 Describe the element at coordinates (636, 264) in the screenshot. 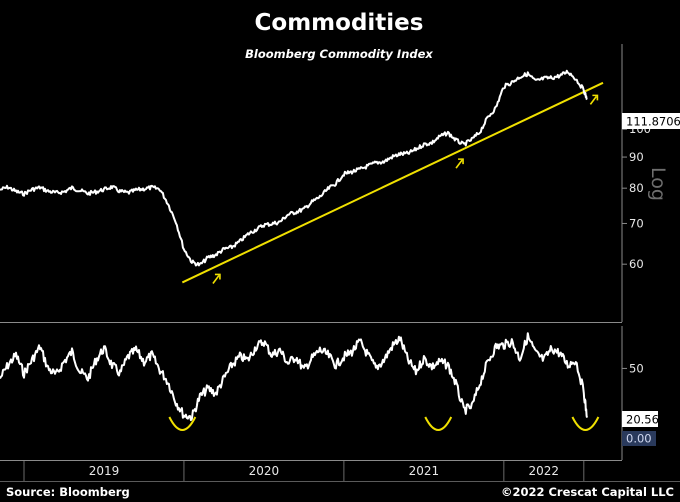

I see `y-tick-label: 60` at that location.